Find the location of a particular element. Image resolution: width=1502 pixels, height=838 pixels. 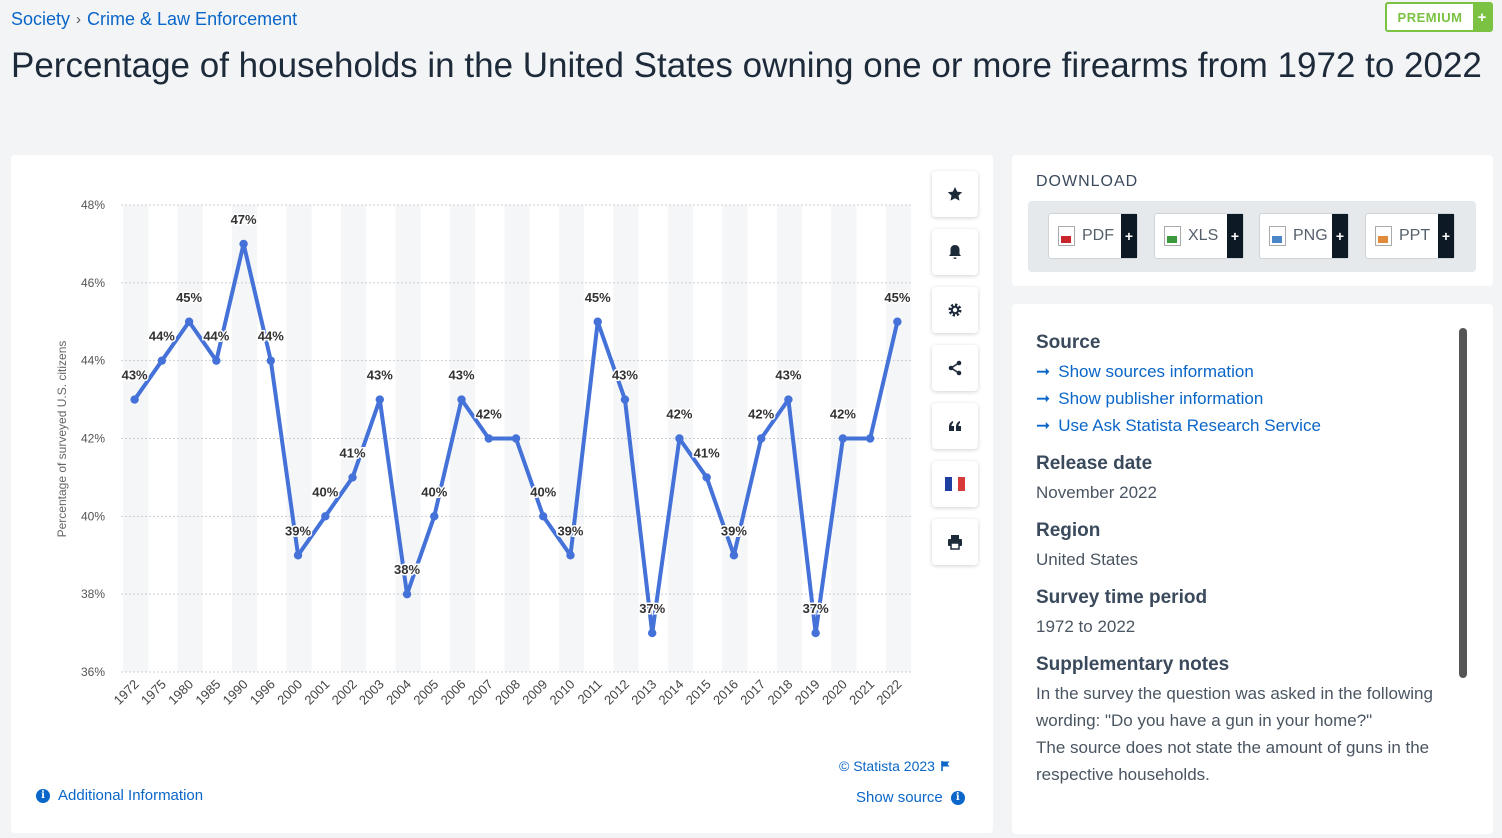

favorite-button is located at coordinates (955, 194).